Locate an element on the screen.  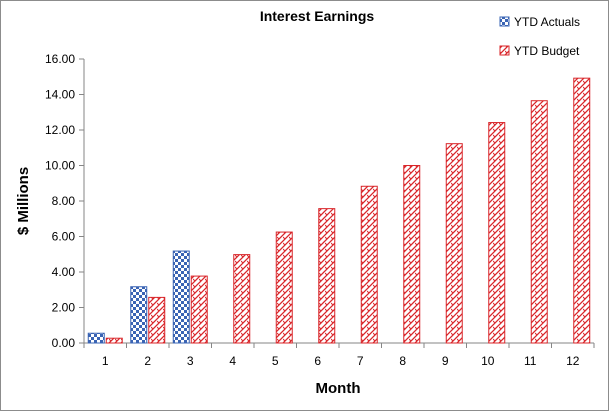
legend-label-budget: YTD Budget is located at coordinates (547, 51).